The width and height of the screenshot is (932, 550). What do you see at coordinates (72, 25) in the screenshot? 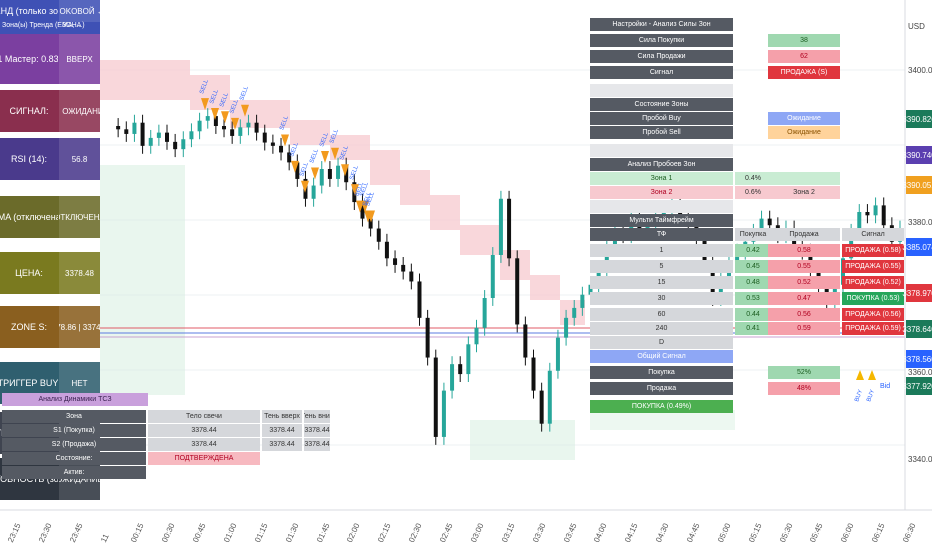
I see `info-panel-subvalue: ЗОНА` at bounding box center [72, 25].